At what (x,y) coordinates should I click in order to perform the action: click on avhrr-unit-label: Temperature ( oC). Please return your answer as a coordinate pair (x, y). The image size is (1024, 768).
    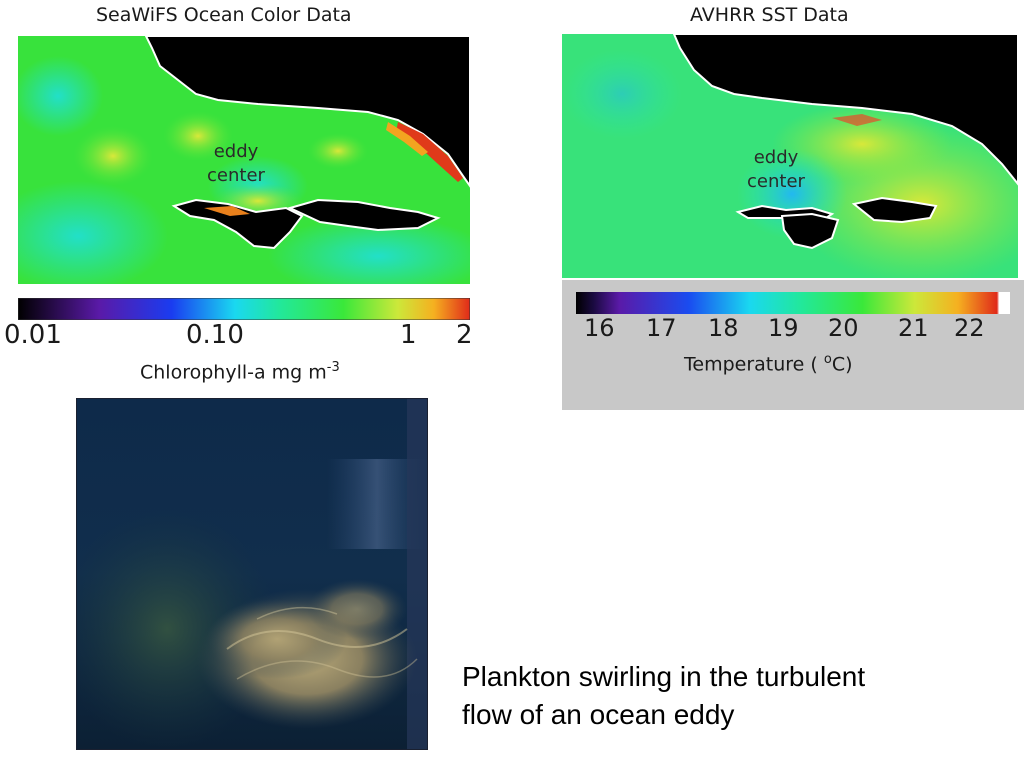
    Looking at the image, I should click on (768, 363).